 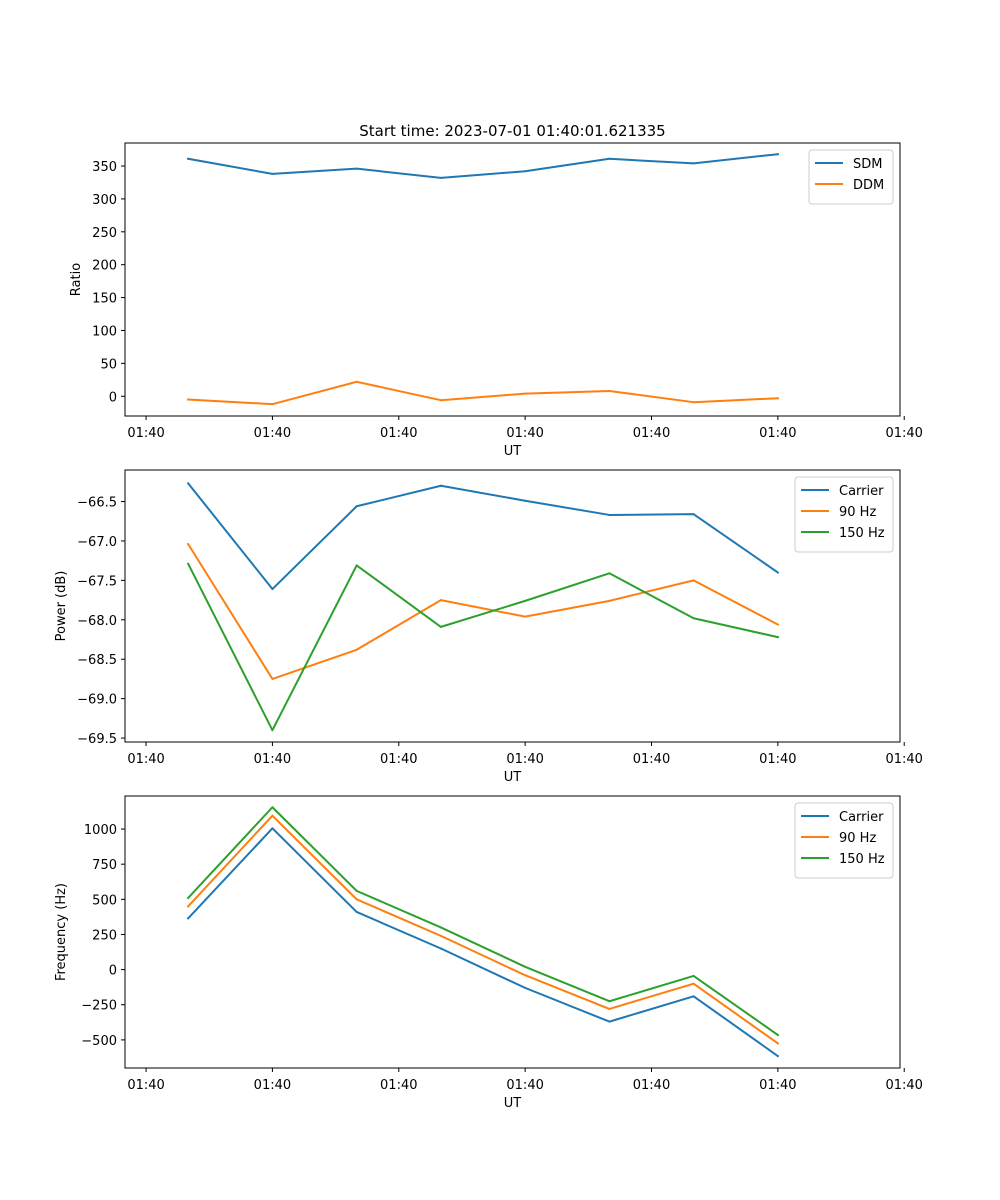 I want to click on y-tick-label: −67.5, so click(x=97, y=581).